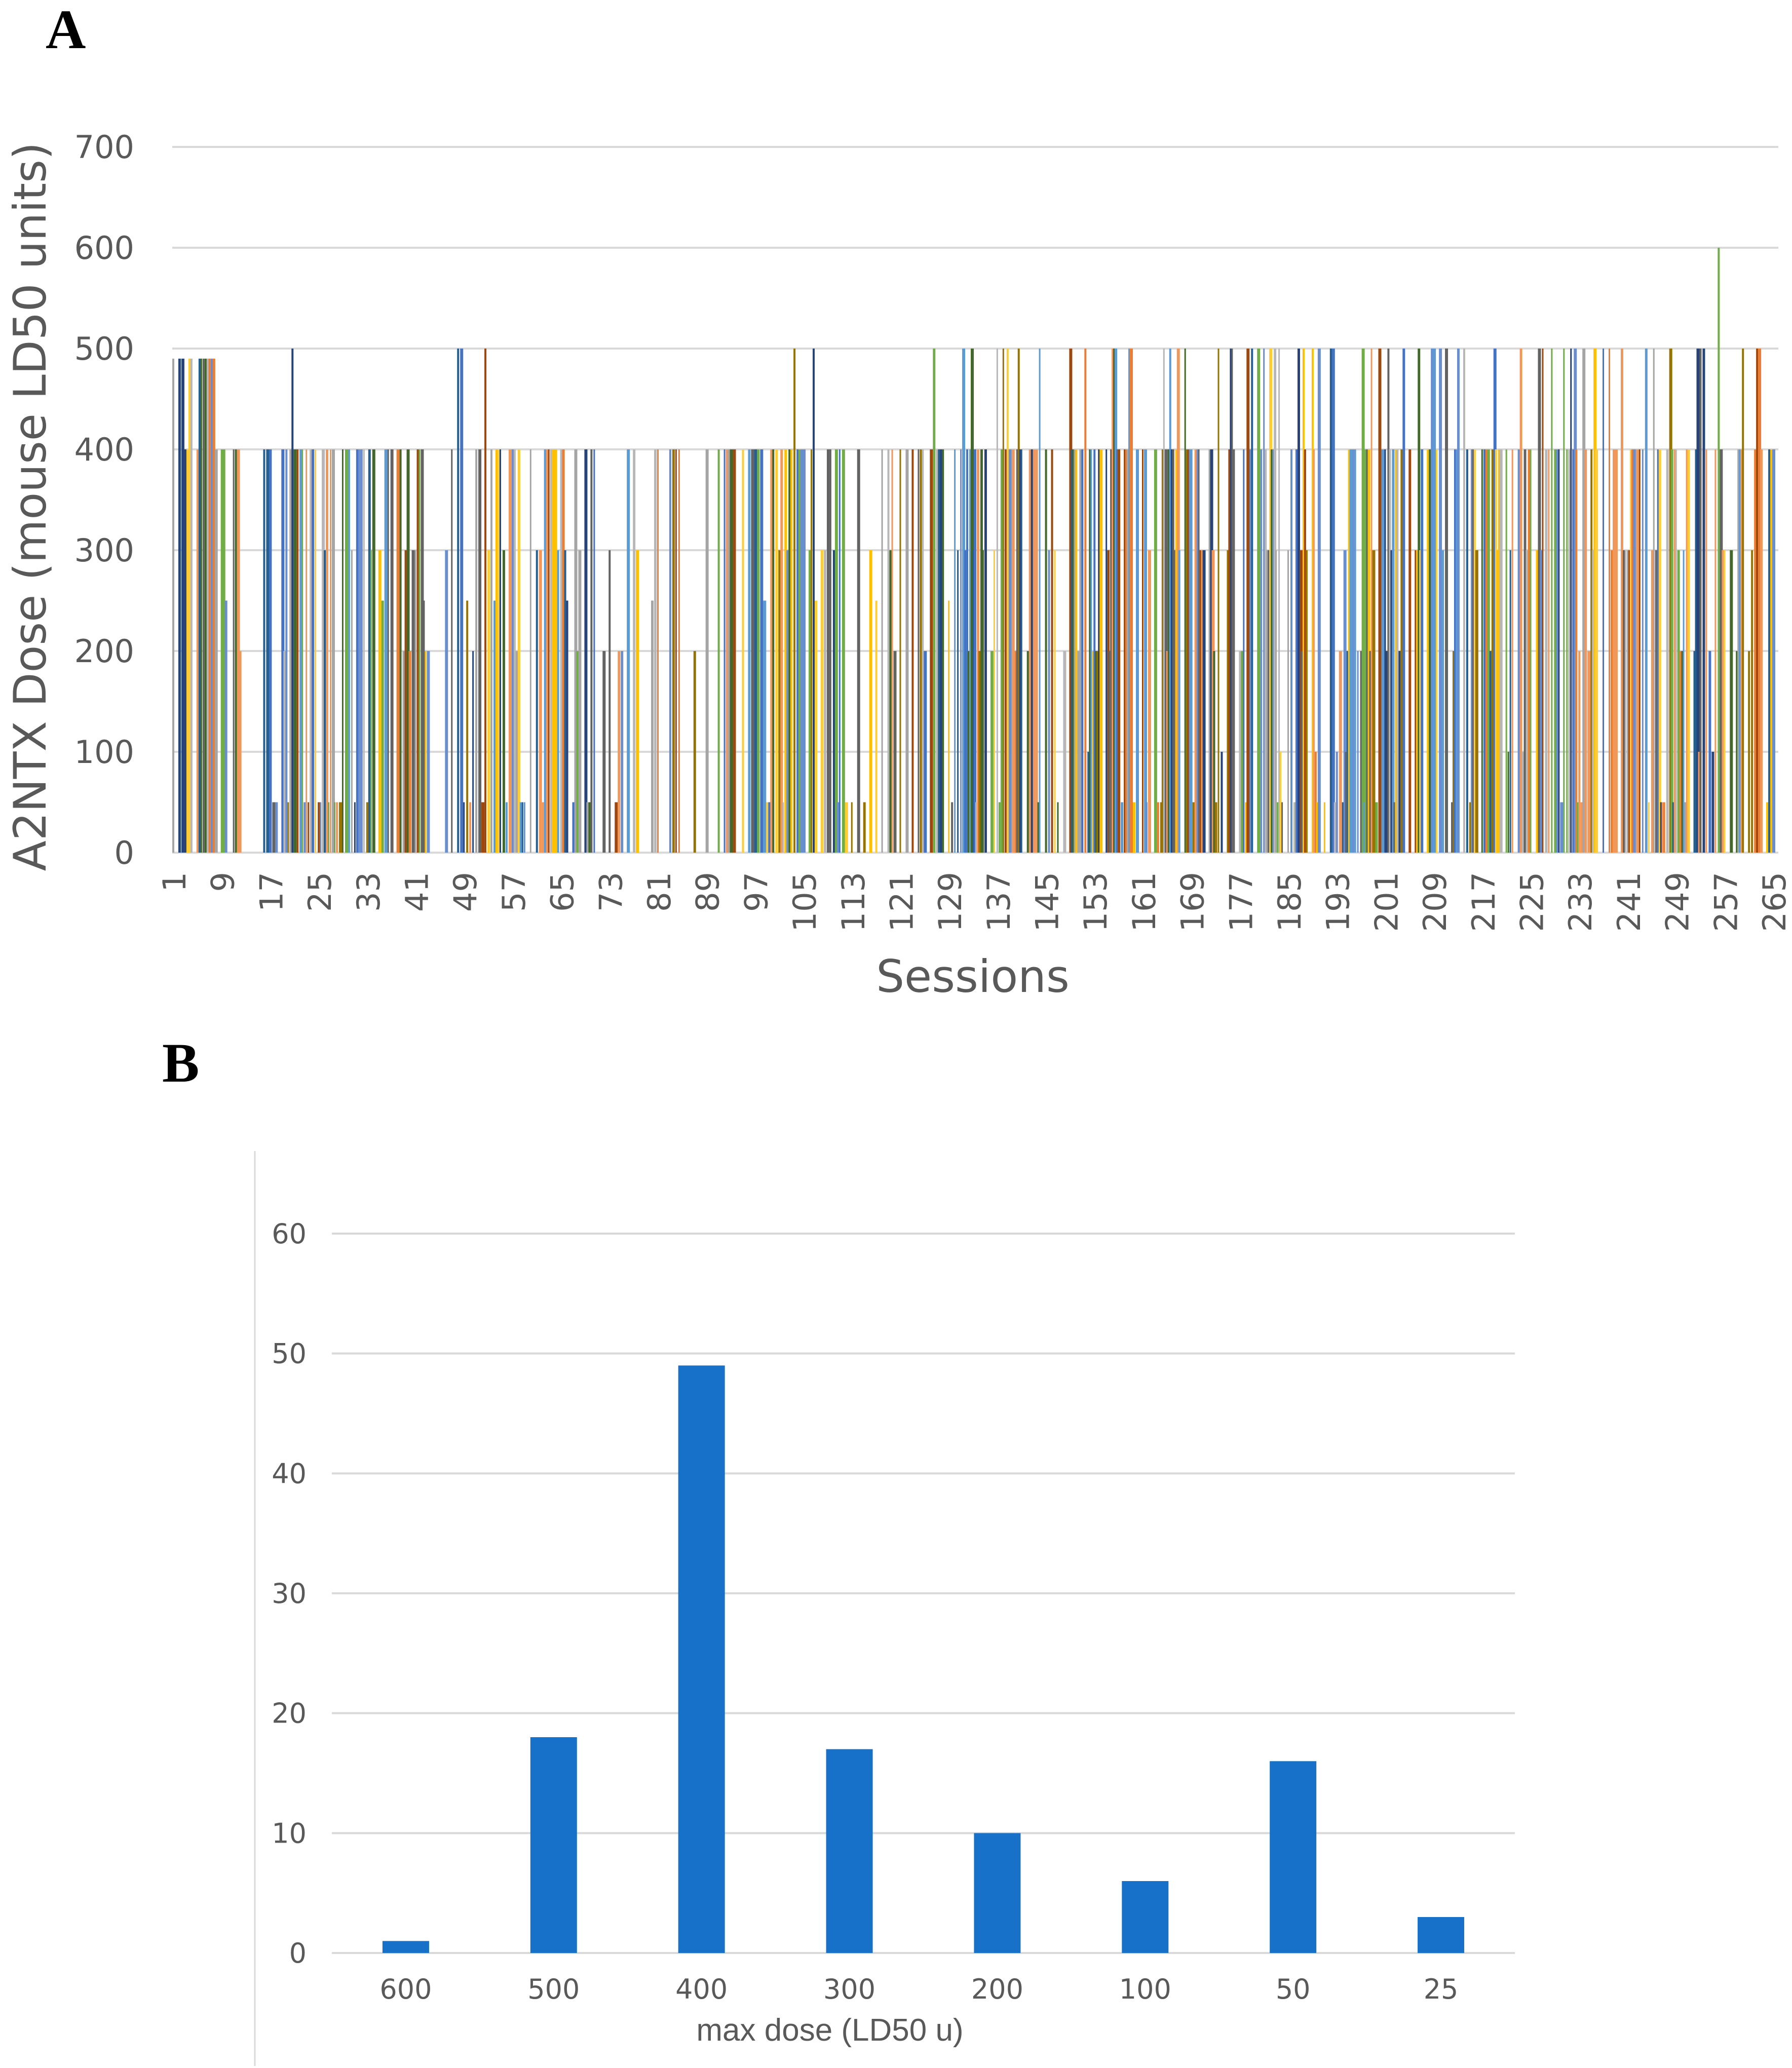  Describe the element at coordinates (610, 892) in the screenshot. I see `panel-a-x-tick-label: 73` at that location.